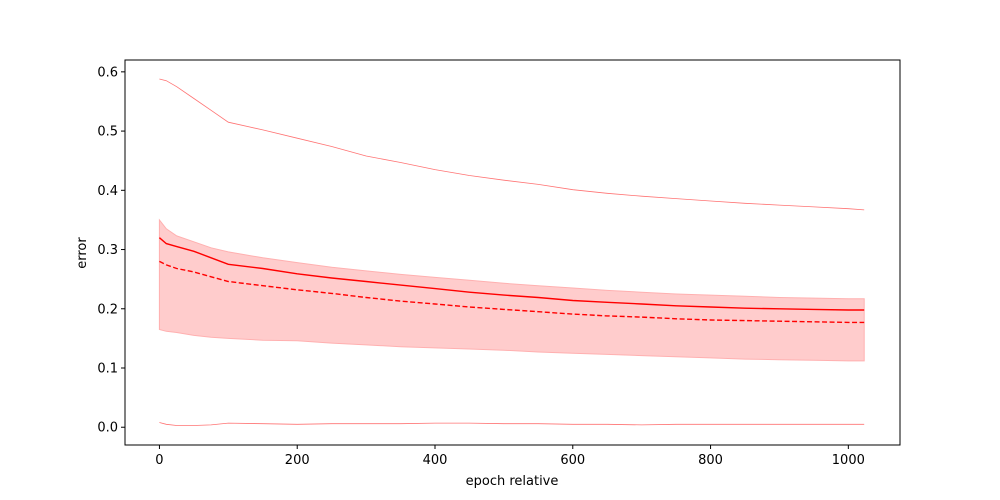 The image size is (1000, 500). What do you see at coordinates (512, 481) in the screenshot?
I see `x-axis-label: epoch relative` at bounding box center [512, 481].